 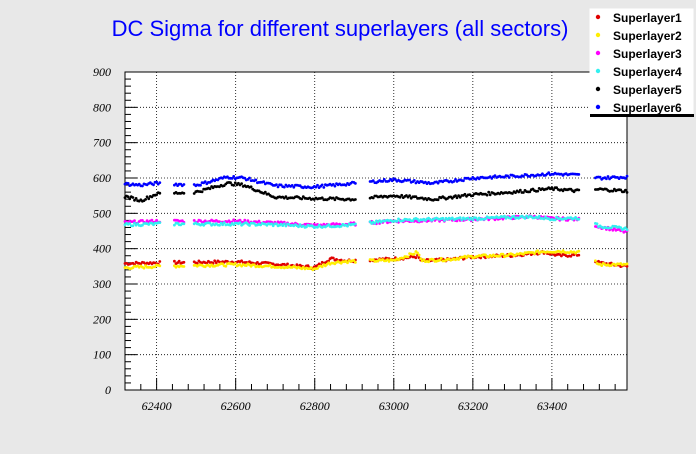 I want to click on y-tick-label: 600, so click(x=102, y=178).